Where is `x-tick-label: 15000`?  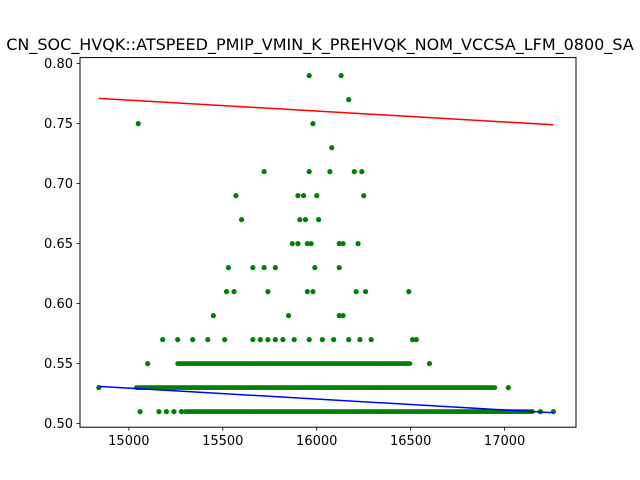 x-tick-label: 15000 is located at coordinates (128, 441).